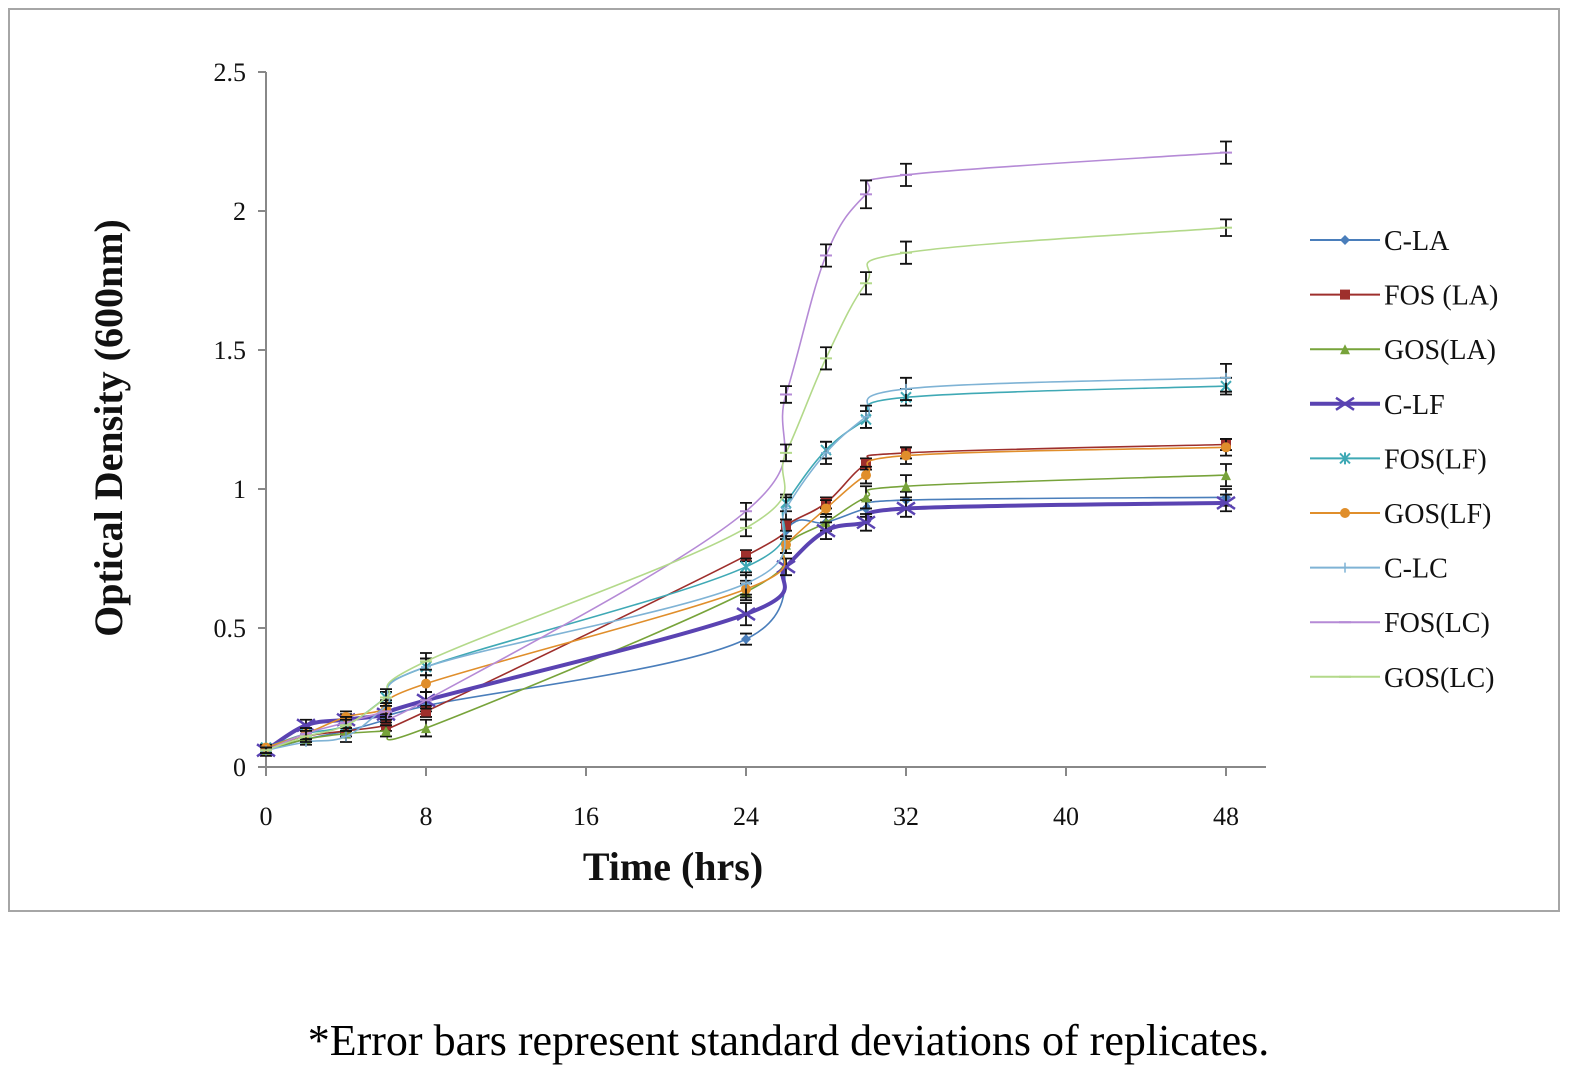 This screenshot has height=1079, width=1577. What do you see at coordinates (239, 767) in the screenshot?
I see `y-tick-label: 0` at bounding box center [239, 767].